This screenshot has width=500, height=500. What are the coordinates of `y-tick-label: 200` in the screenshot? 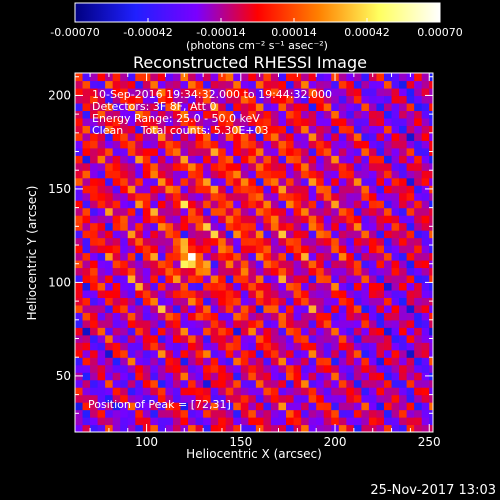 It's located at (59, 95).